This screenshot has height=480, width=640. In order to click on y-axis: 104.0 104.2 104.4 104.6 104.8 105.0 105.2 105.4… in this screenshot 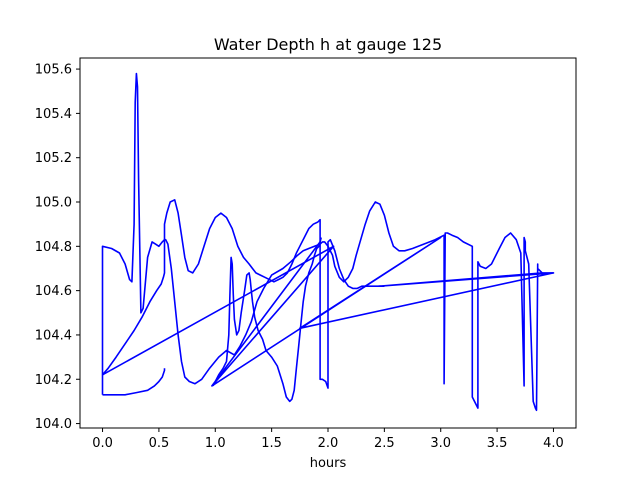, I will do `click(57, 247)`.